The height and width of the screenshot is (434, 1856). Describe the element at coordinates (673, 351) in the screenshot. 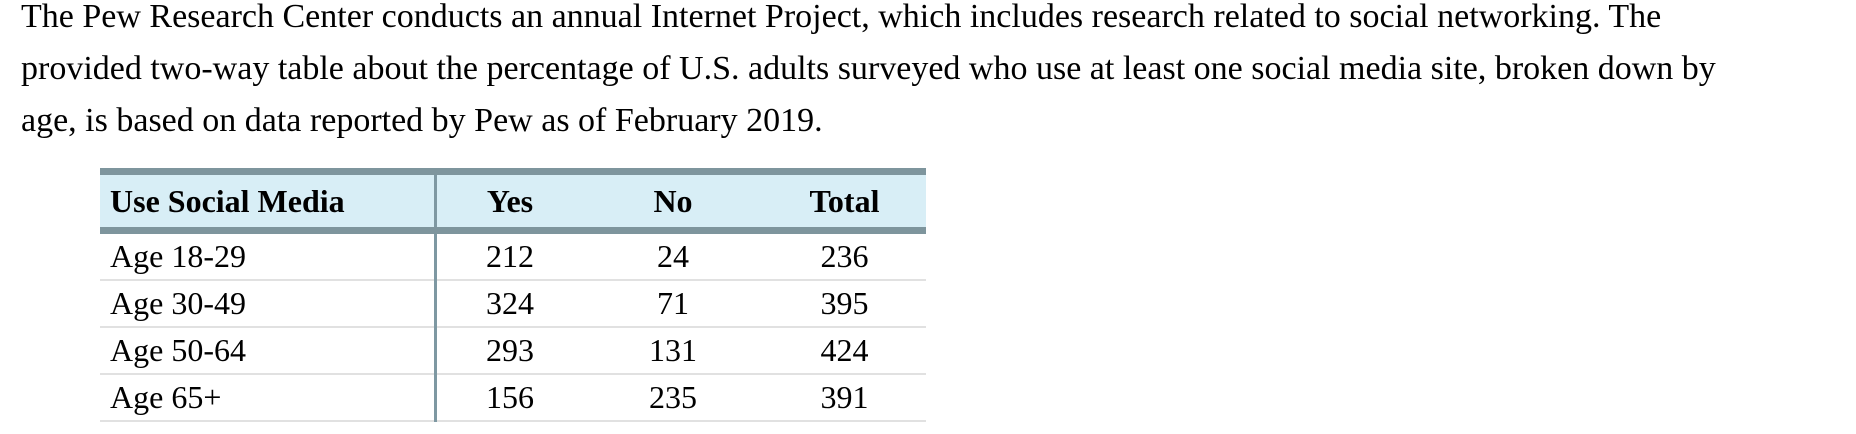

I see `cell-no: 131` at that location.